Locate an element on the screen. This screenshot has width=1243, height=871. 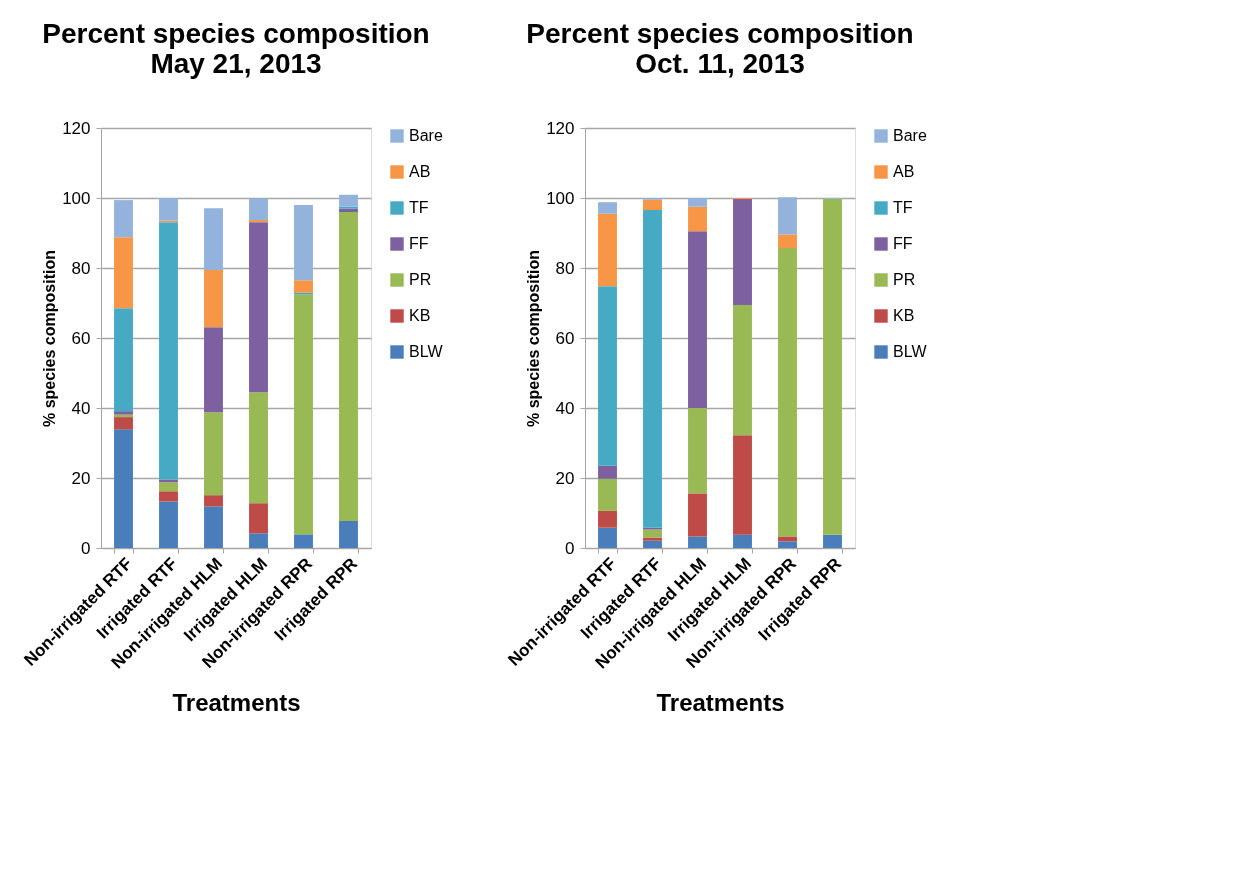
chart-title: Percent species composition May 21, 2013 is located at coordinates (236, 48).